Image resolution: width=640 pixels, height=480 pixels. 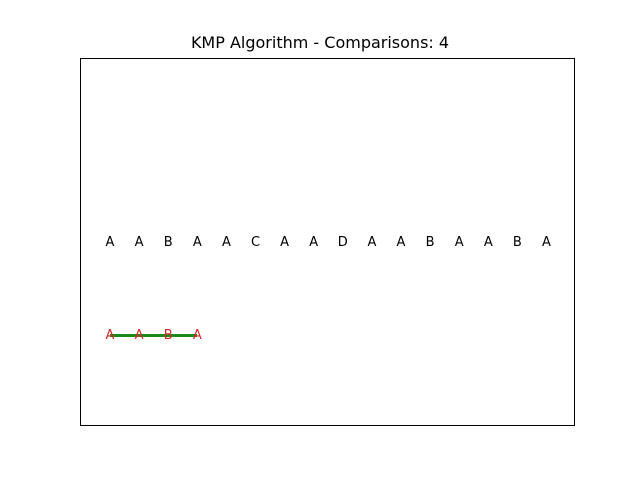 I want to click on text-char: D, so click(x=342, y=242).